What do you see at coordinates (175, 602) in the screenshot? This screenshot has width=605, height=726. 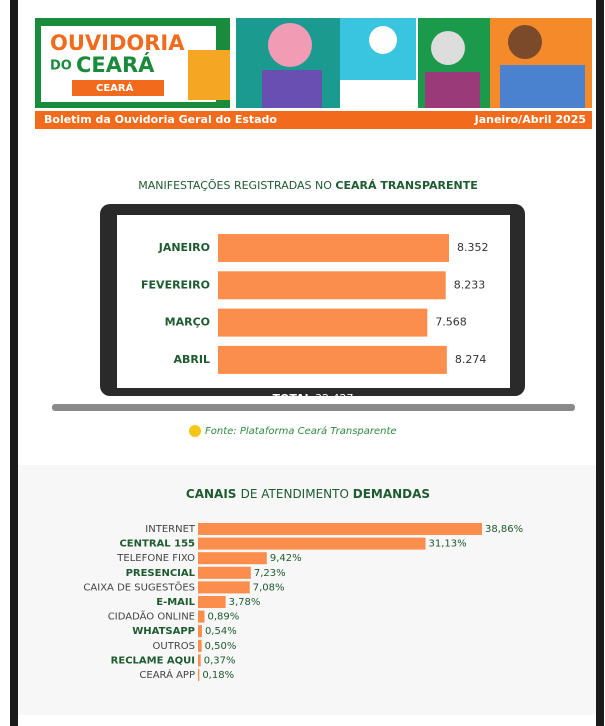 I see `category-label: E-MAIL` at bounding box center [175, 602].